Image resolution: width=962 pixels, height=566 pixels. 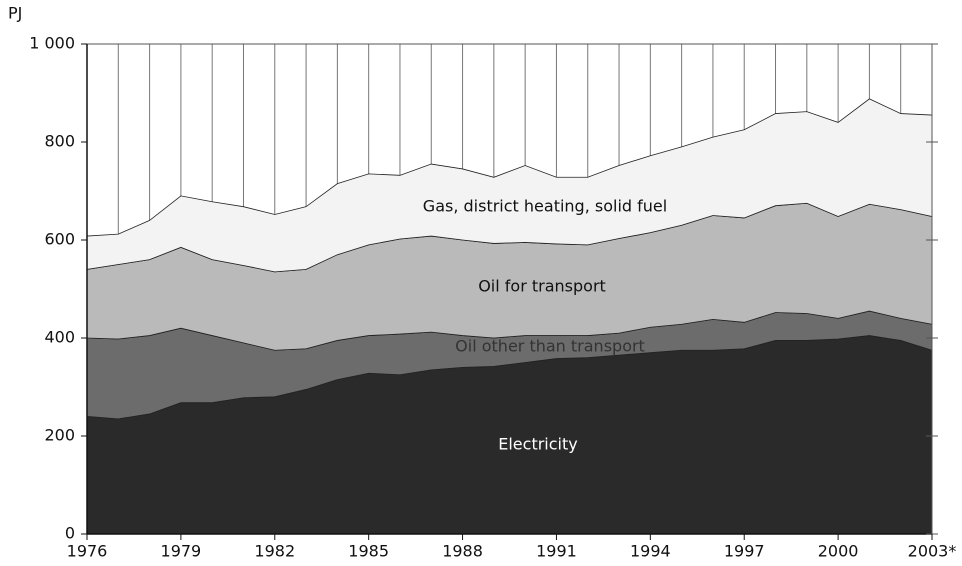 What do you see at coordinates (52, 43) in the screenshot?
I see `y-tick-label: 1 000` at bounding box center [52, 43].